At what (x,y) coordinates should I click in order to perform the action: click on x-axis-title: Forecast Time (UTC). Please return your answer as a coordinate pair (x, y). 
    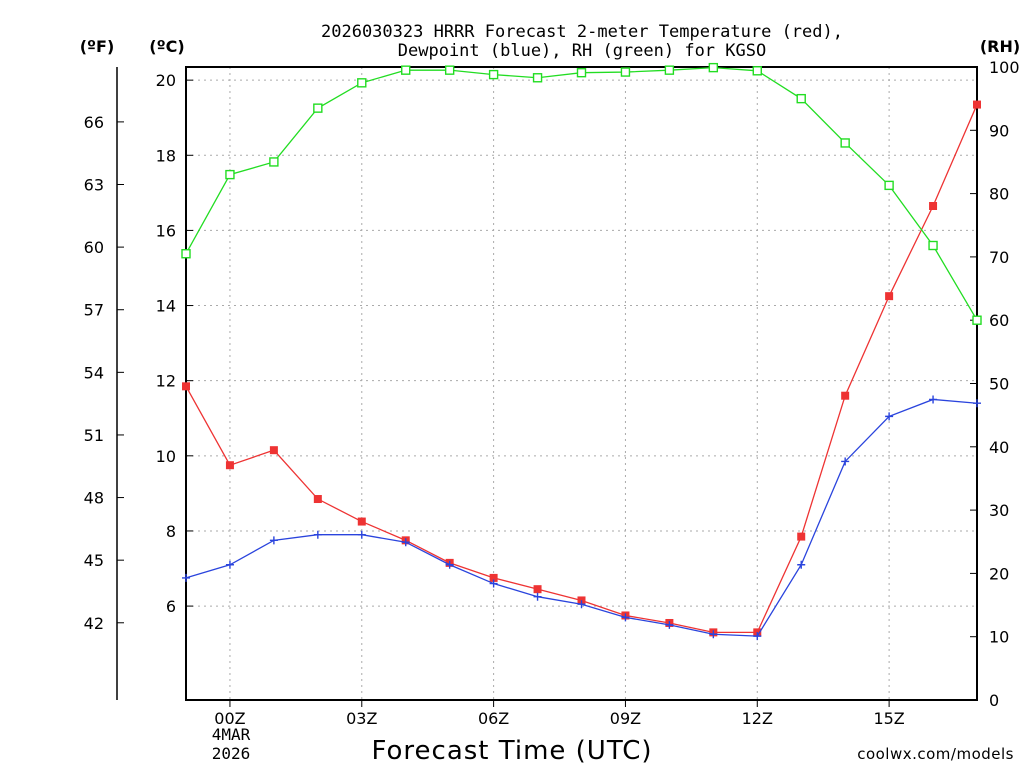
    Looking at the image, I should click on (511, 751).